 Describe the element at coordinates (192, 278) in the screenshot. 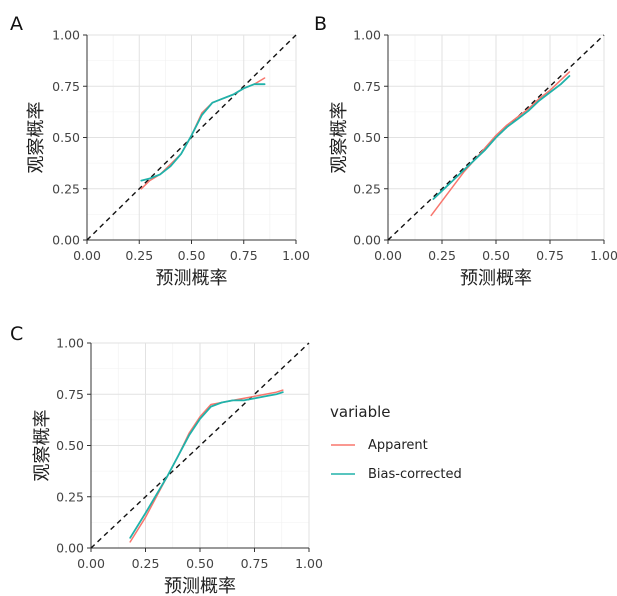

I see `x-axis-title-a: 预测概率` at that location.